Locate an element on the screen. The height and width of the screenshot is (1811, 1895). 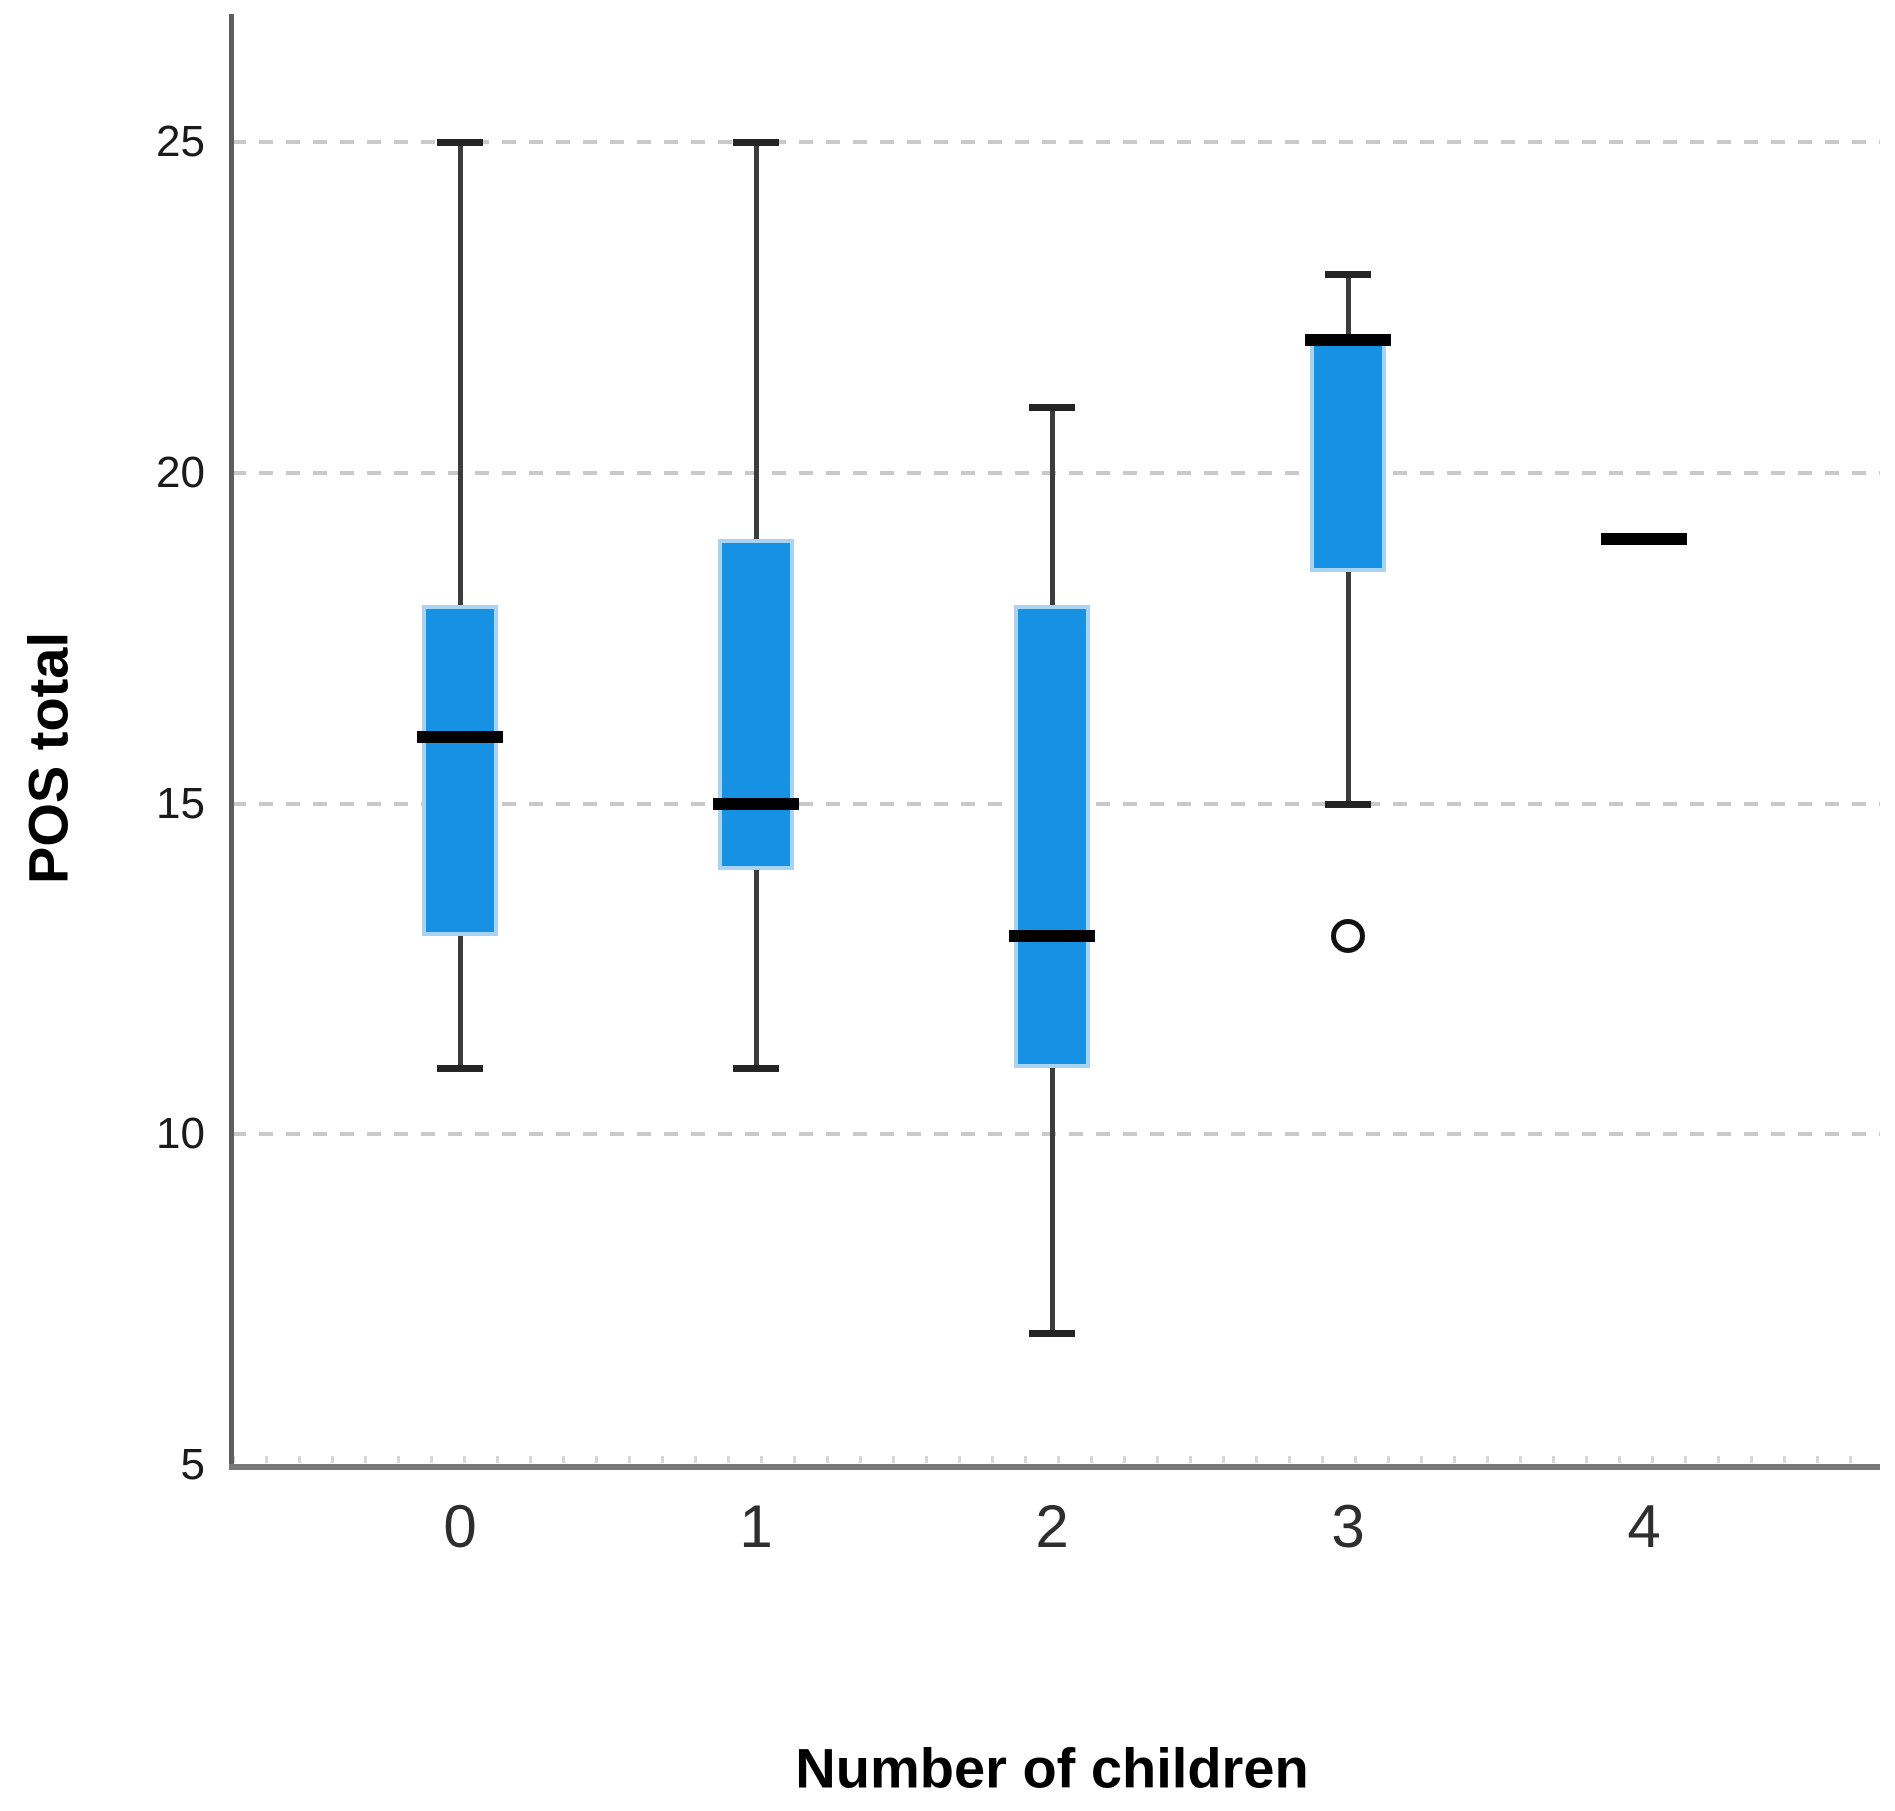
x-axis-title: Number of children is located at coordinates (1052, 1768).